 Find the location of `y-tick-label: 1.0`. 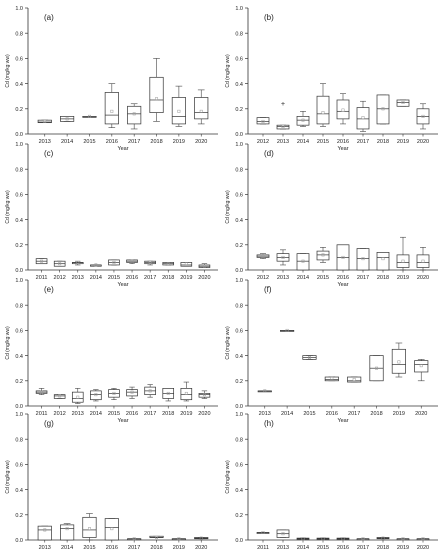

y-tick-label: 1.0 is located at coordinates (239, 281).